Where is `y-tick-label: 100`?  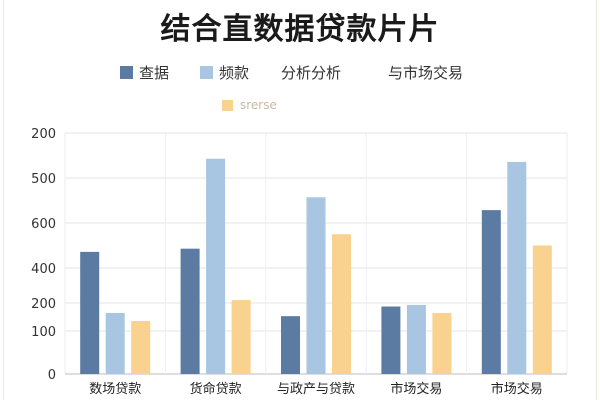
y-tick-label: 100 is located at coordinates (43, 332).